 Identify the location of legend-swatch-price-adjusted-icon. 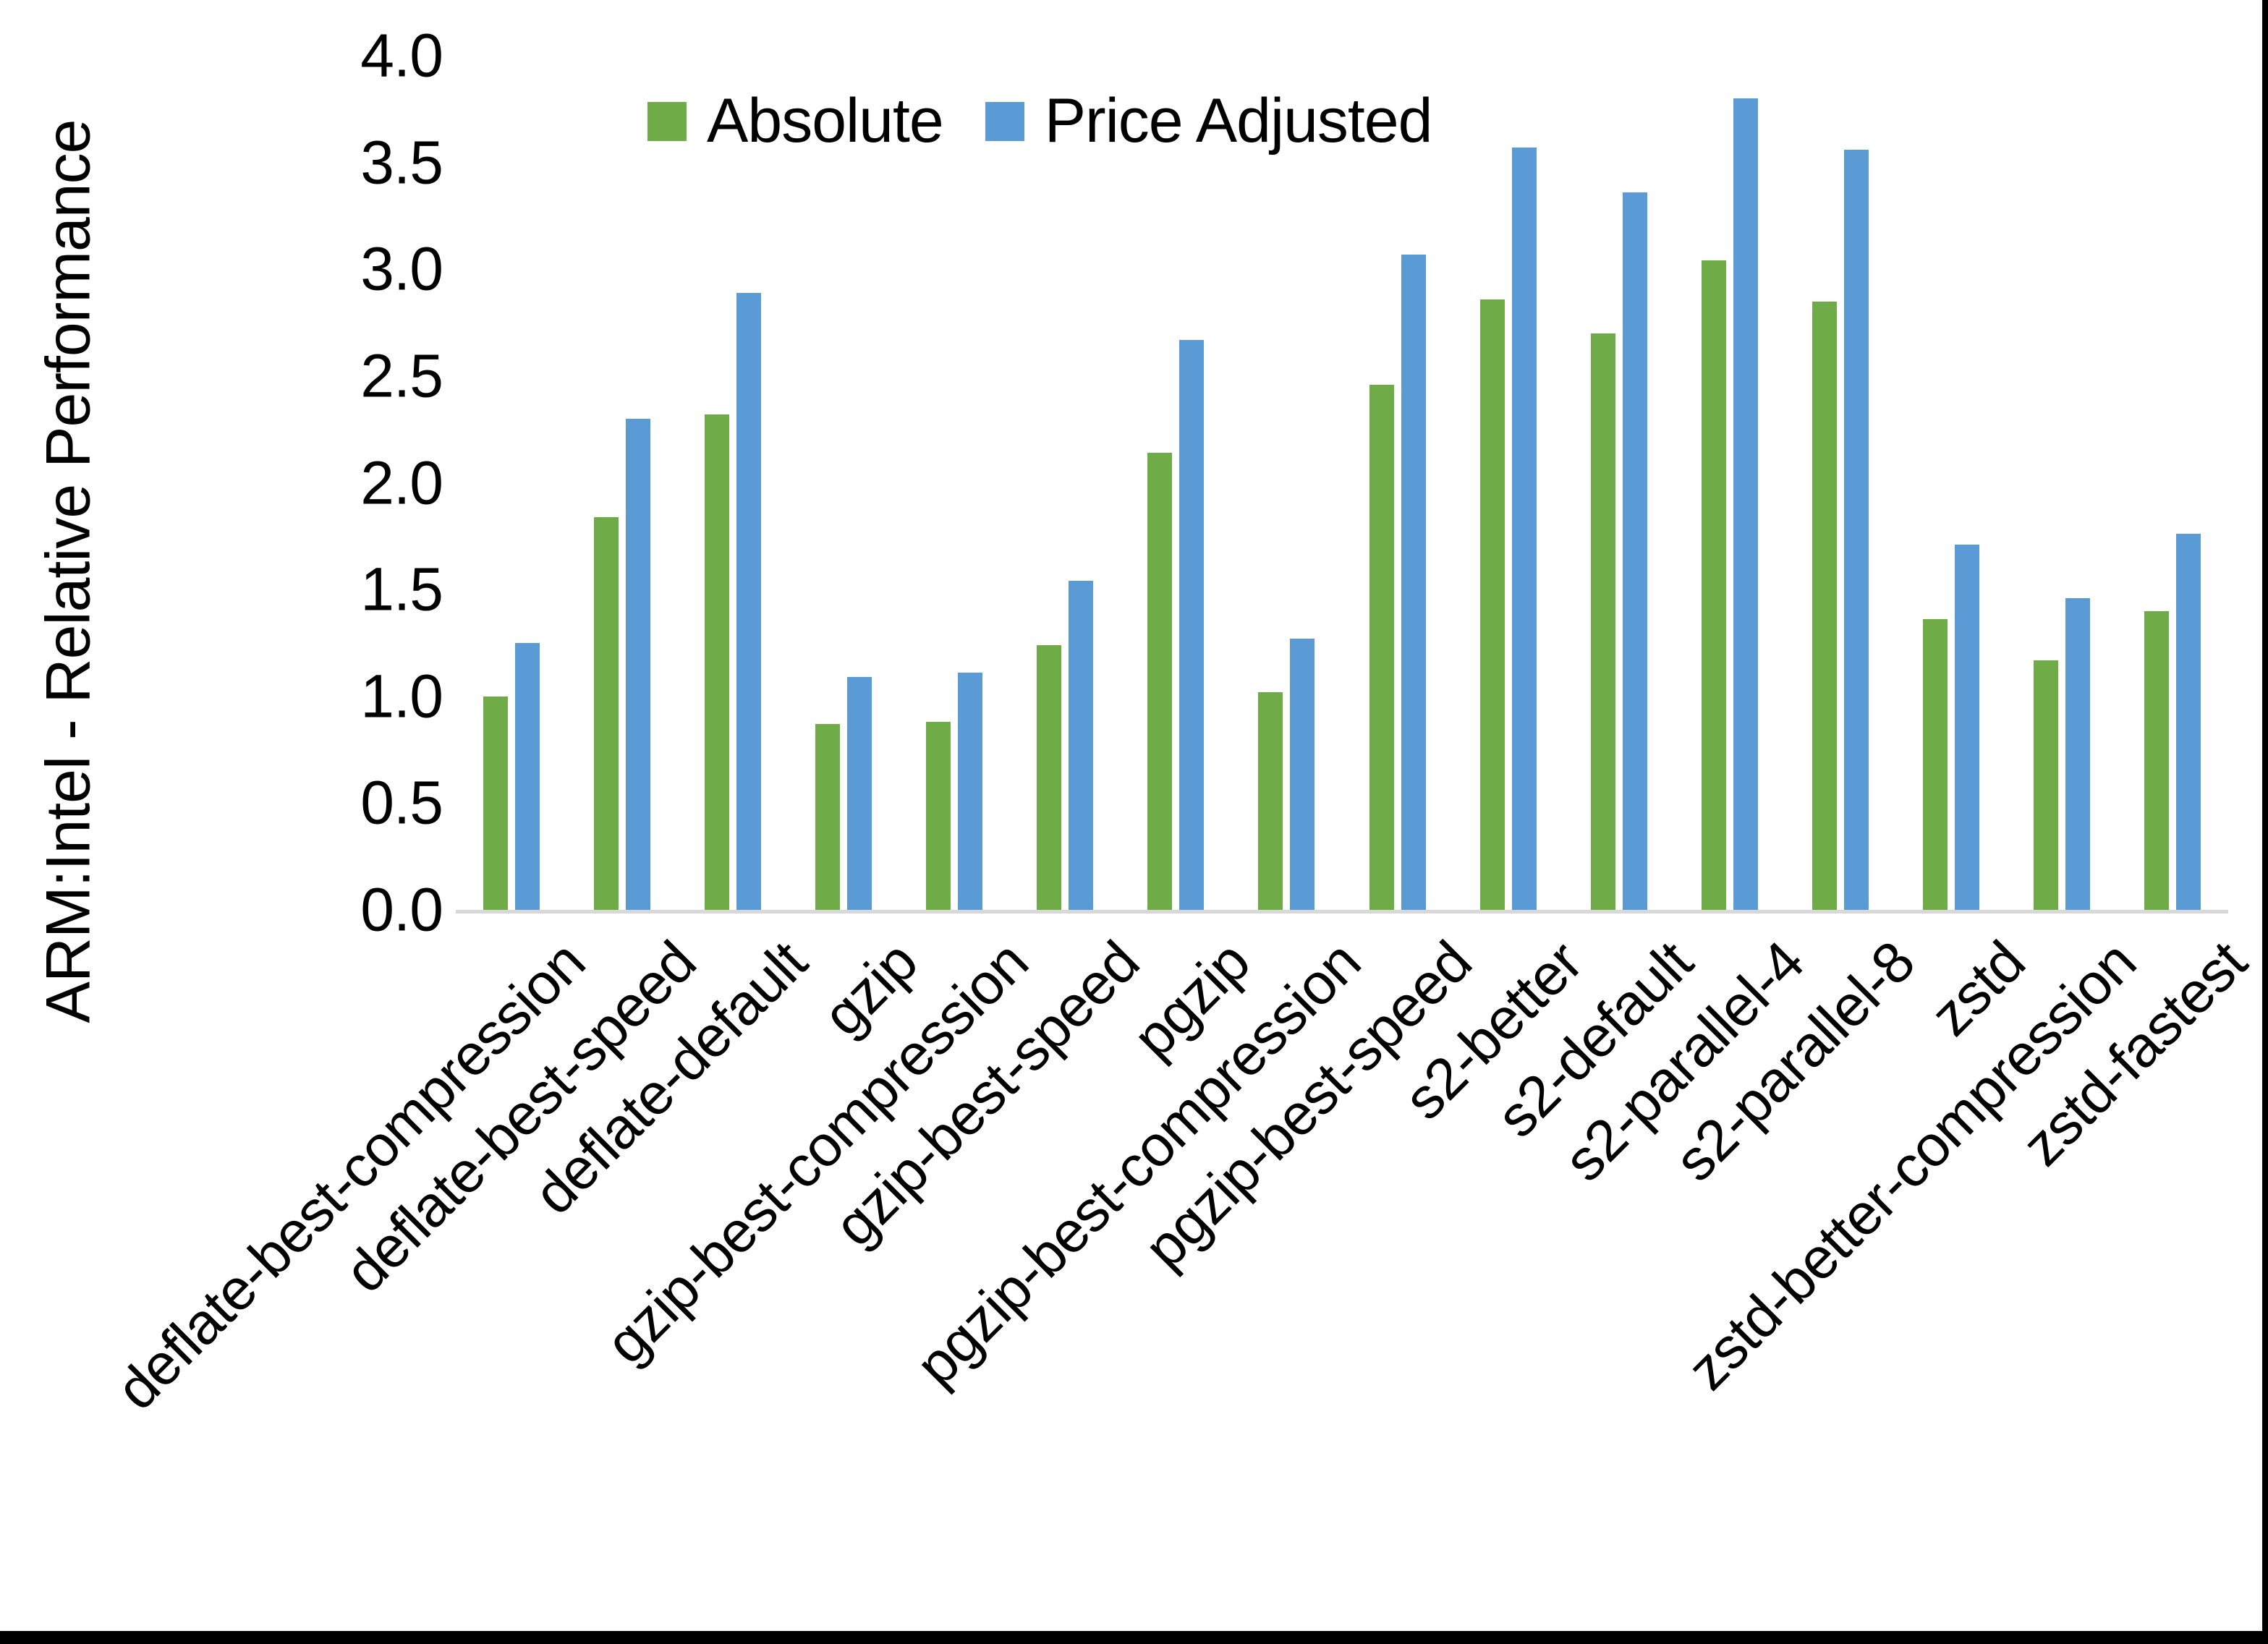
(1004, 121).